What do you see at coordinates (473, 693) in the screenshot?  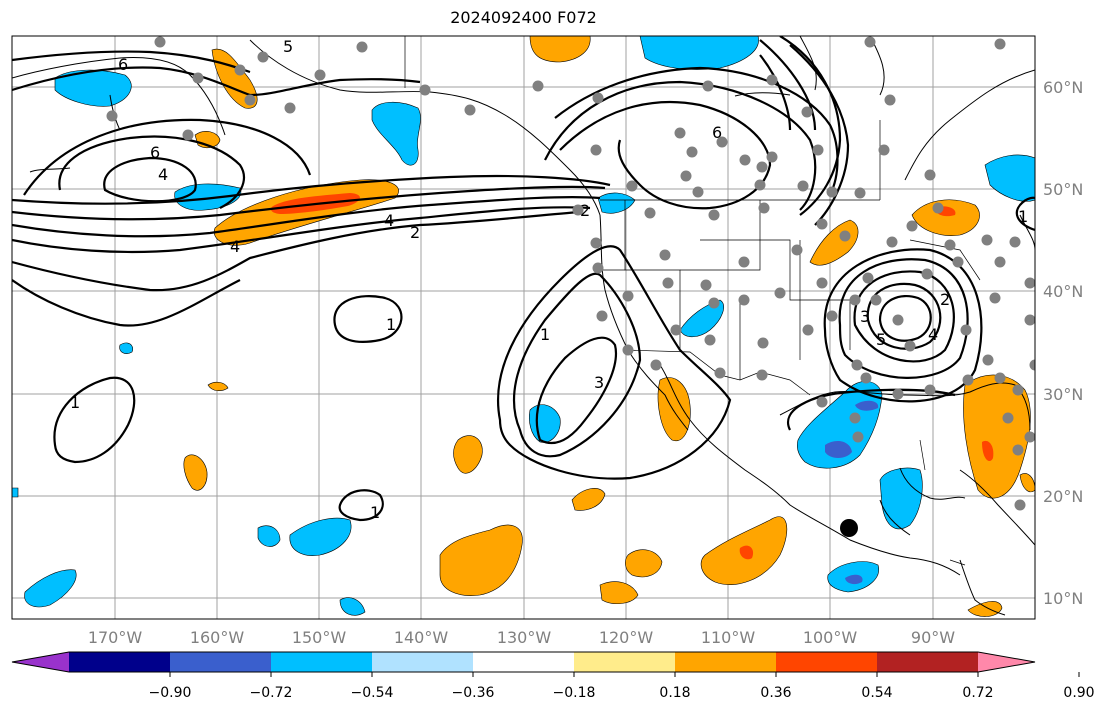 I see `colorbar-tick-label: −0.36` at bounding box center [473, 693].